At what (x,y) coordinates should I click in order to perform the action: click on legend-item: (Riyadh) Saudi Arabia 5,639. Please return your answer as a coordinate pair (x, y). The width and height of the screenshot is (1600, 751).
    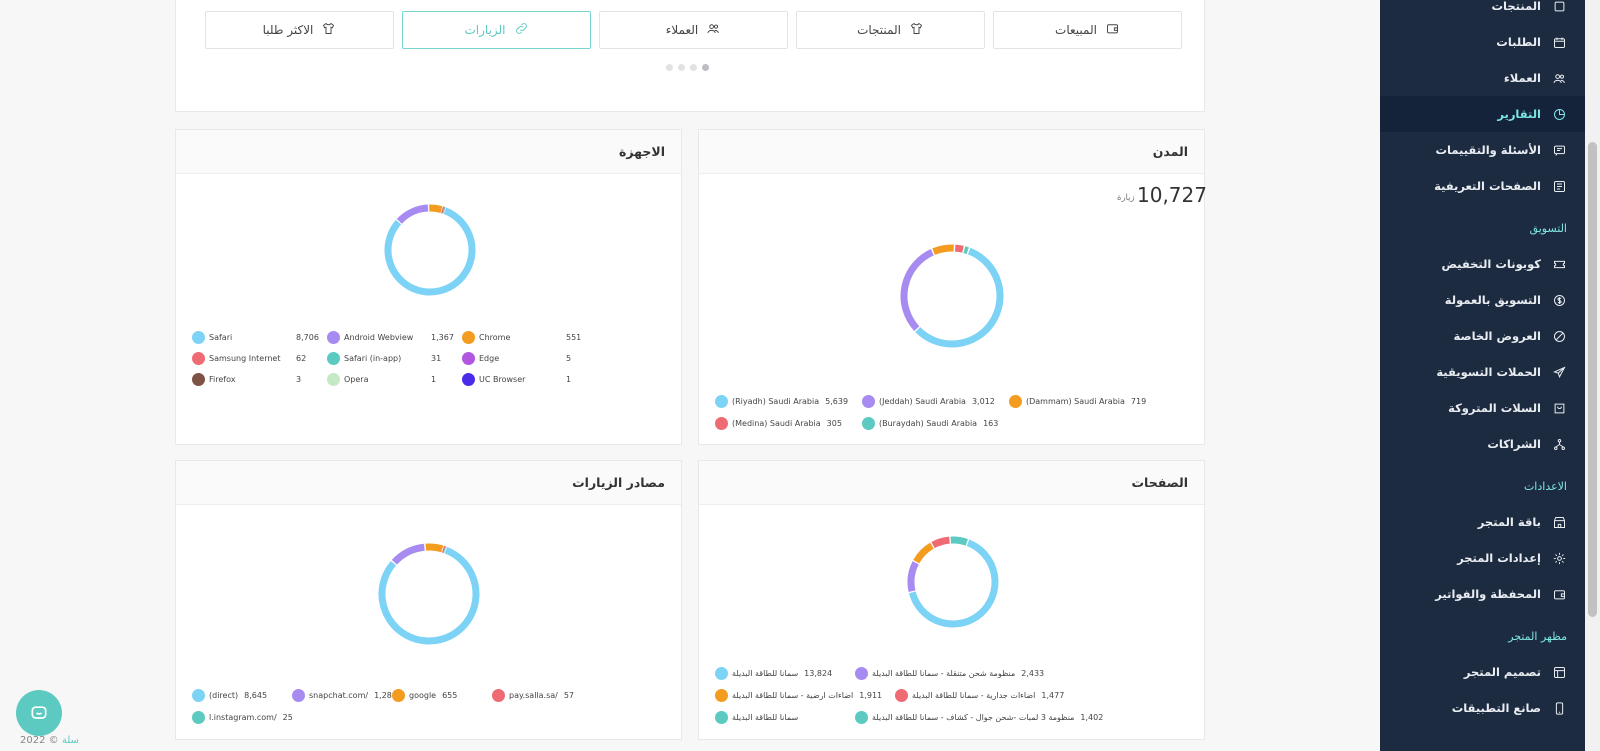
    Looking at the image, I should click on (781, 401).